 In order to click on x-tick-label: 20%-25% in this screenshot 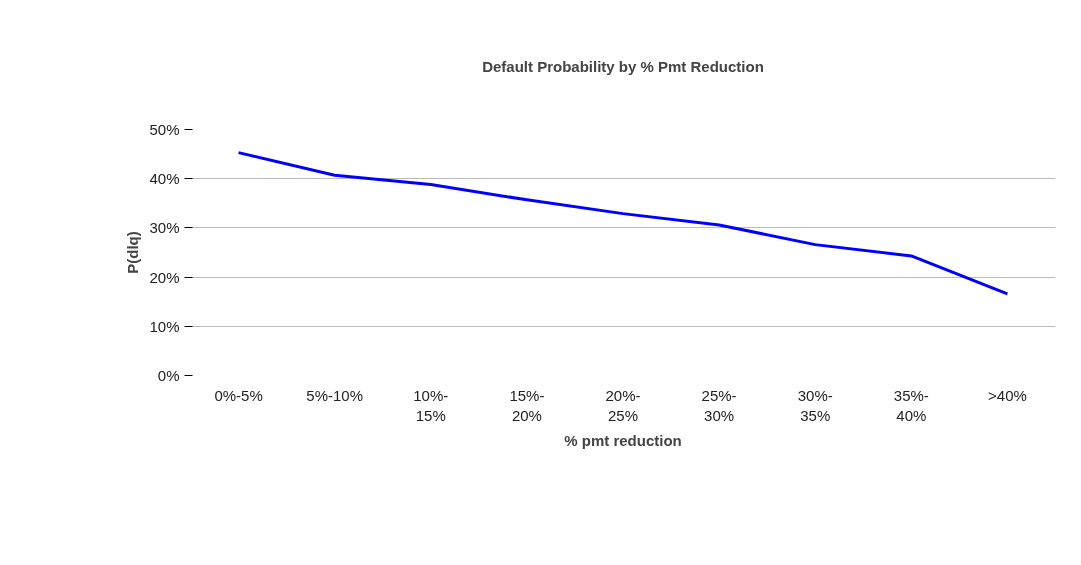, I will do `click(623, 405)`.